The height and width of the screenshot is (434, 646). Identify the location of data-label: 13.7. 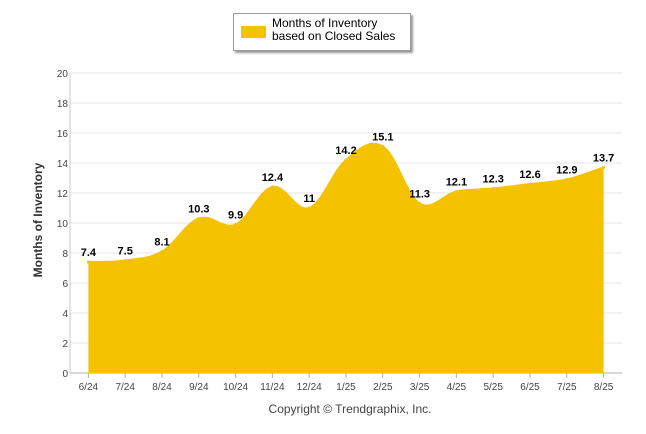
(603, 159).